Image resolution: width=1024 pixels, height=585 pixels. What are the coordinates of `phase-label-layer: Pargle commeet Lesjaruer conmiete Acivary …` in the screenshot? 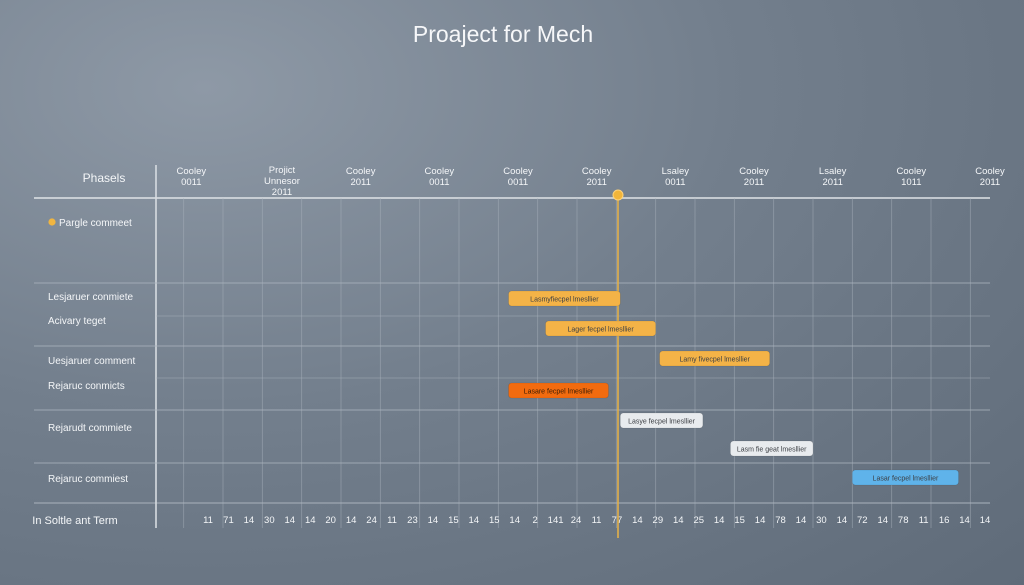 It's located at (91, 351).